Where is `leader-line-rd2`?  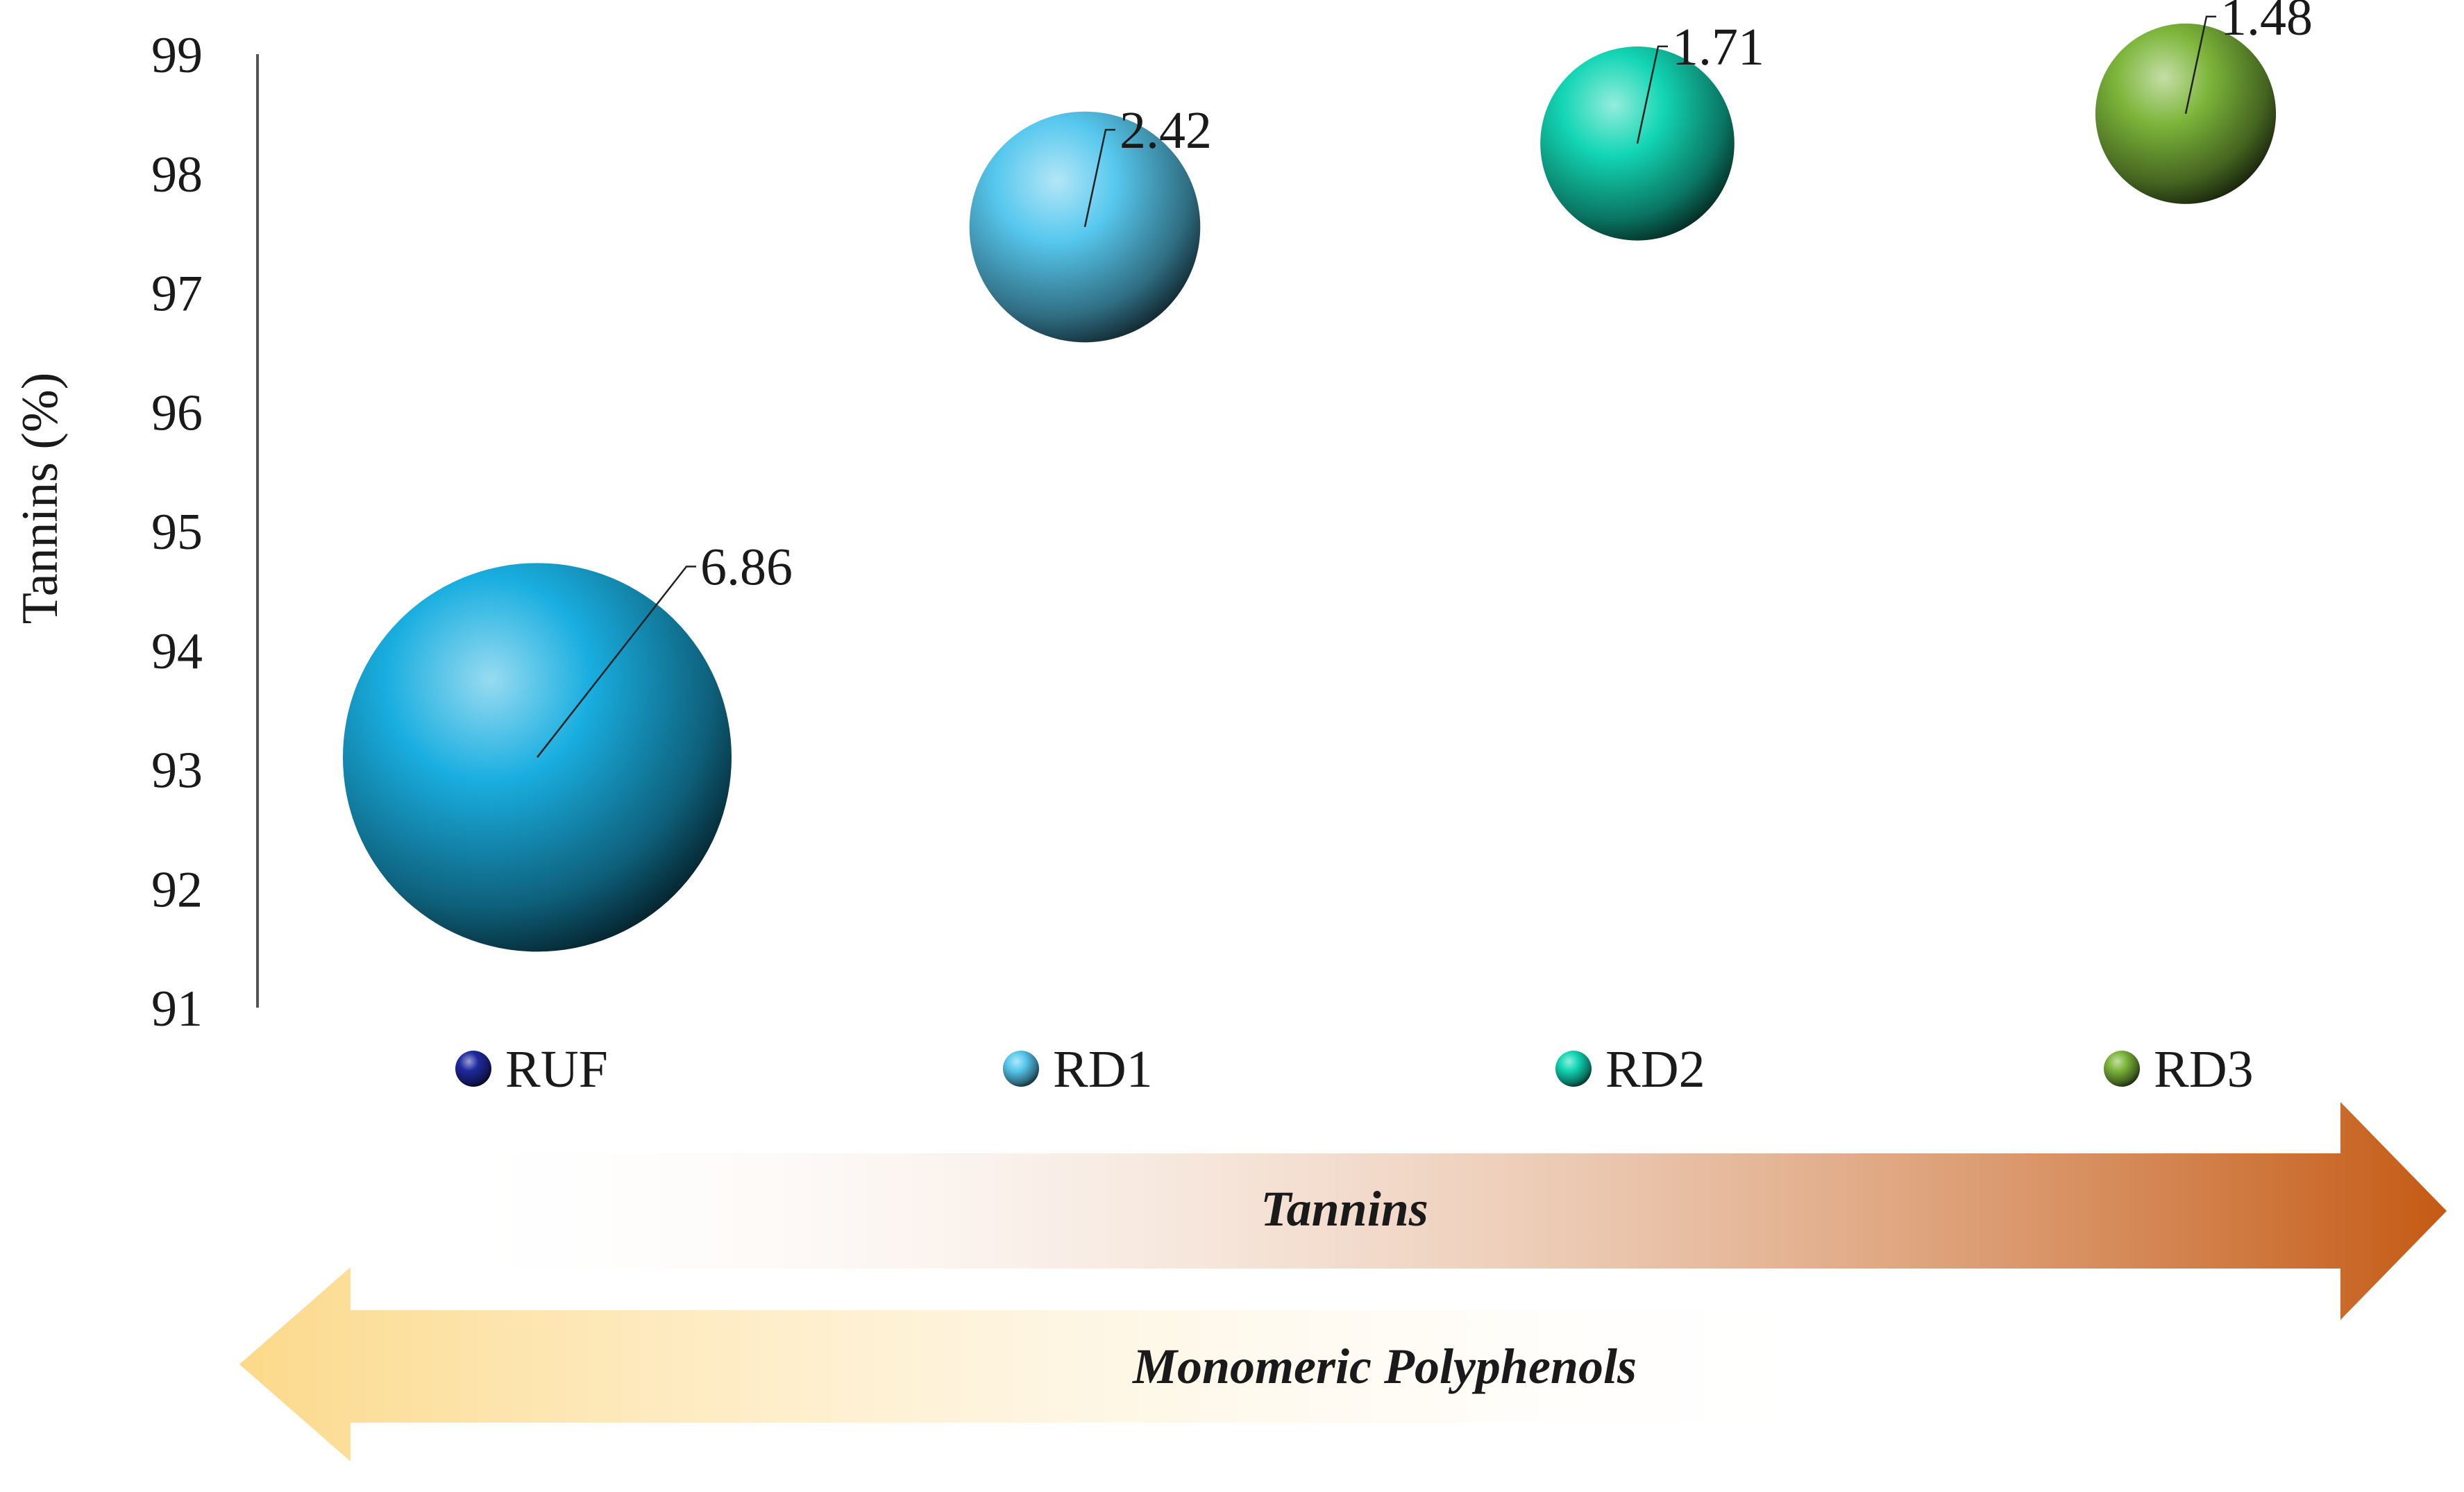
leader-line-rd2 is located at coordinates (1652, 94).